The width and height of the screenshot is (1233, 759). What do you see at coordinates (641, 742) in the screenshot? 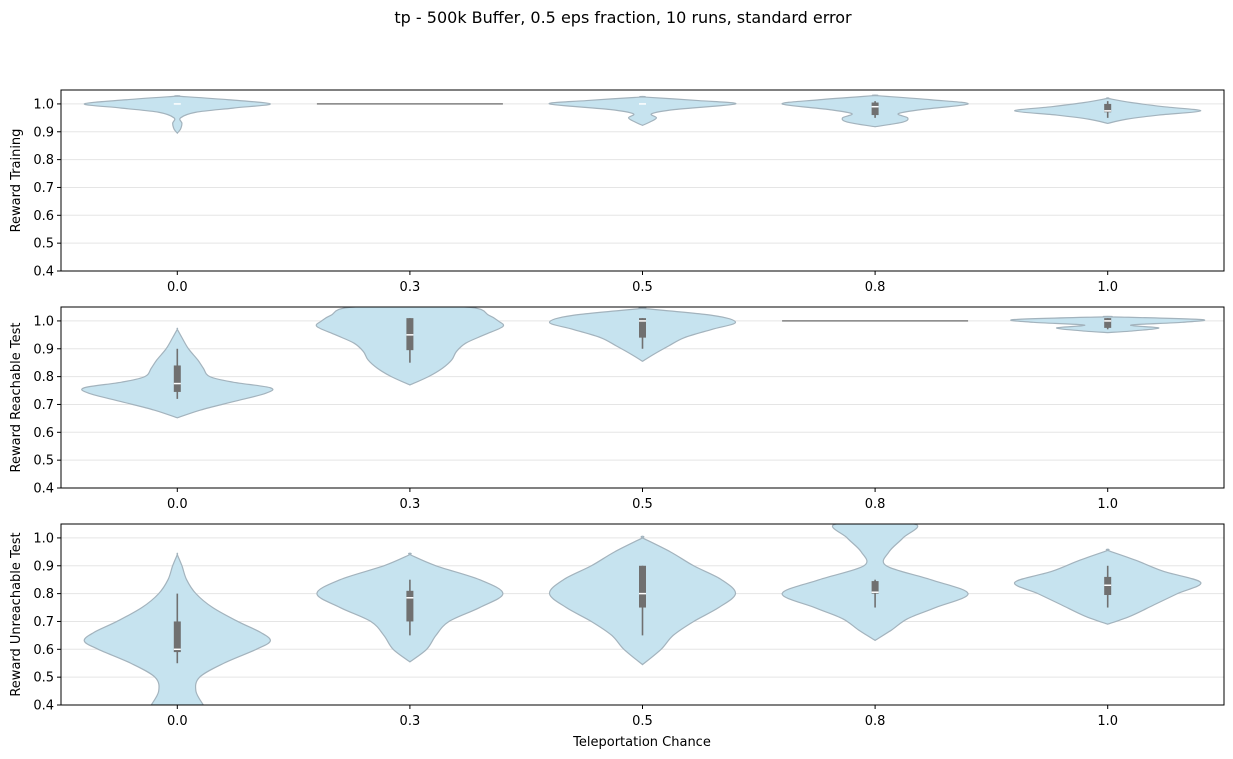
I see `x-axis-label: Teleportation Chance` at bounding box center [641, 742].